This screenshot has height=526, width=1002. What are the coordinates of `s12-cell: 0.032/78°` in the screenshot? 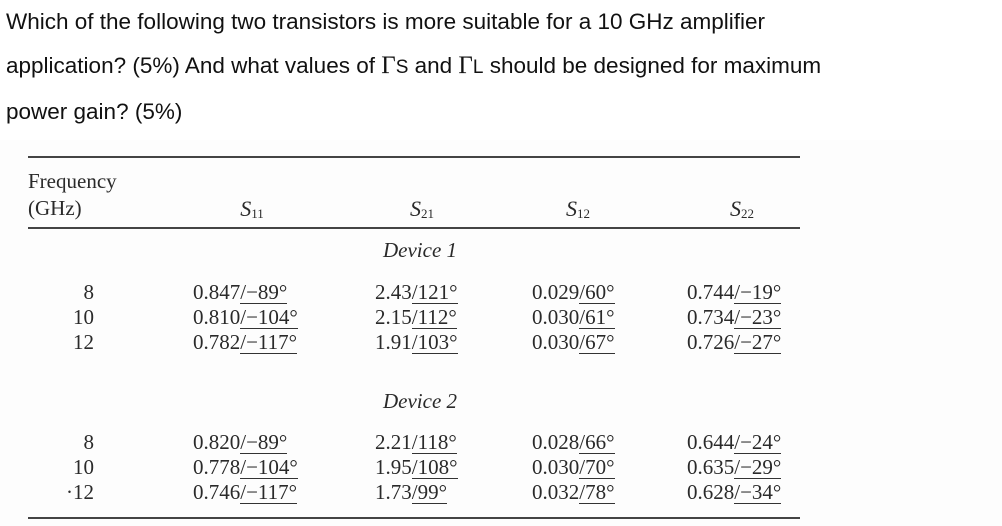 It's located at (573, 492).